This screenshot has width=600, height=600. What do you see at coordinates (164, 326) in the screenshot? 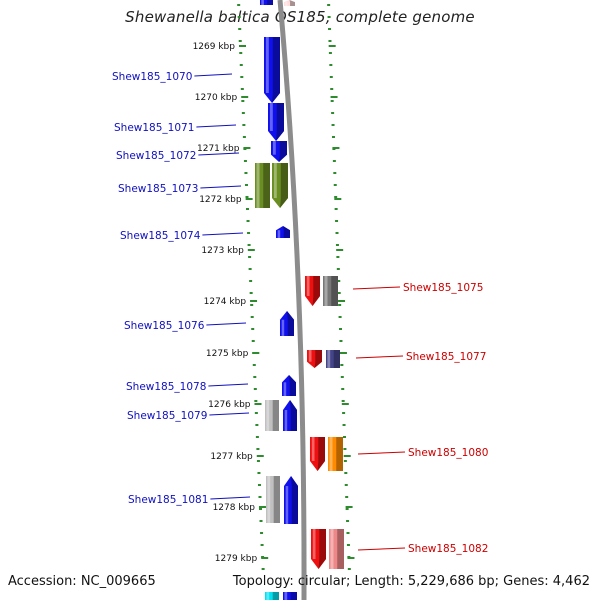
I see `gene-label-text: Shew185_1076` at bounding box center [164, 326].